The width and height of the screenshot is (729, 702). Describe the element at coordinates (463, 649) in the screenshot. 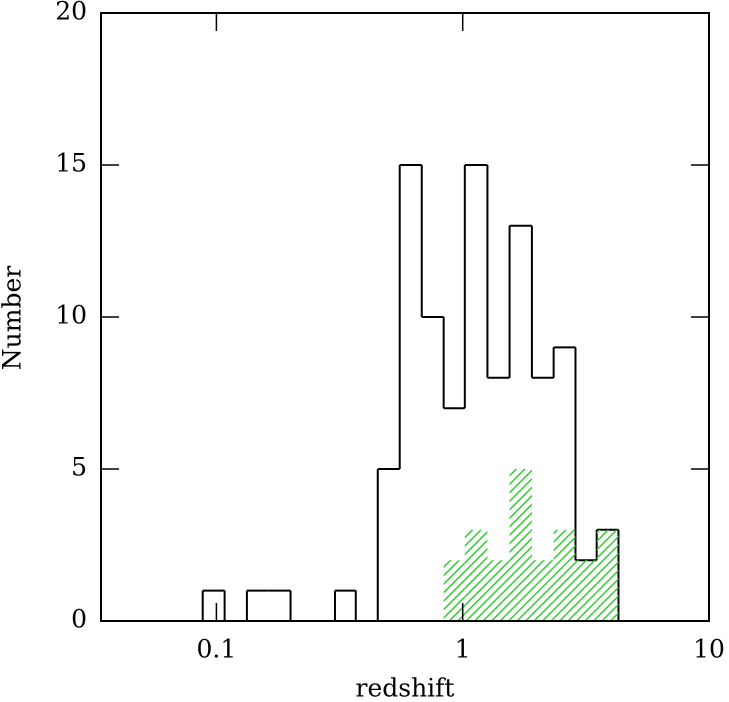

I see `x-tick-label: 1` at that location.